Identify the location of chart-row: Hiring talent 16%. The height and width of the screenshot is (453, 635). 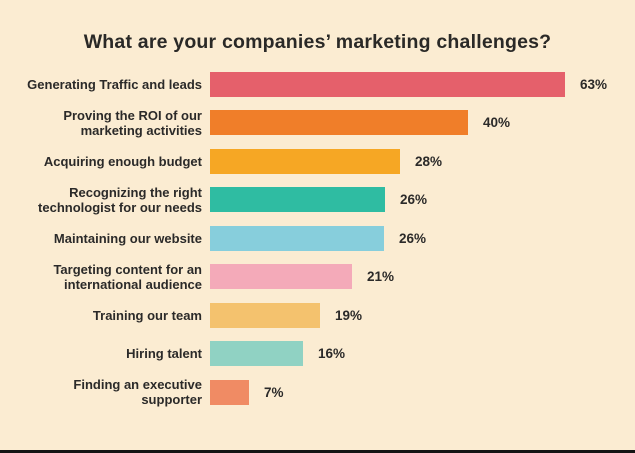
(317, 354).